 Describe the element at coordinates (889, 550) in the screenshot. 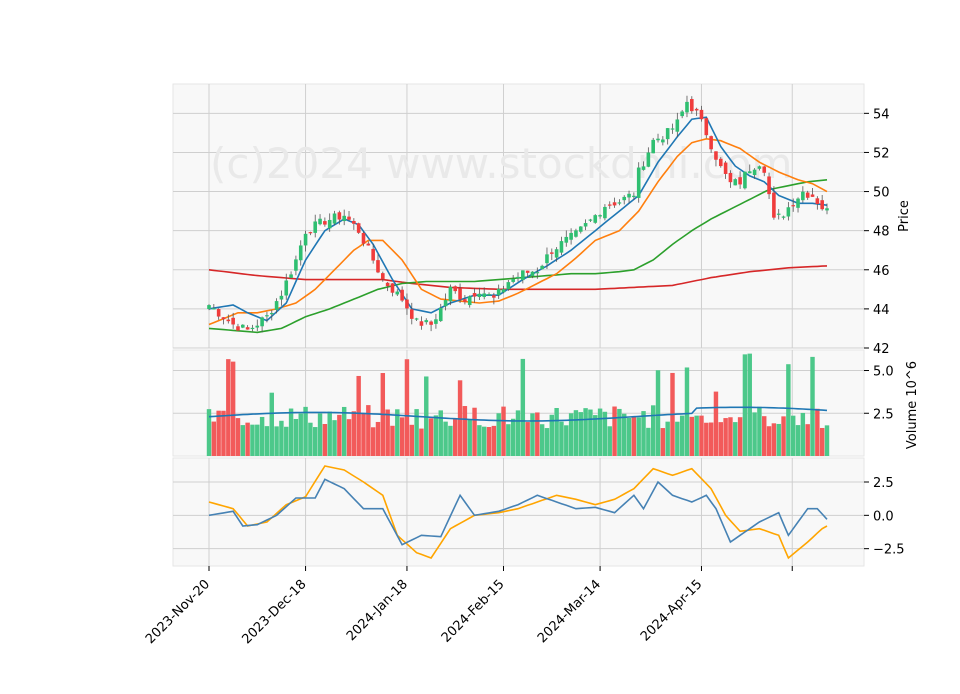

I see `macd-tick-label: −2.5` at that location.